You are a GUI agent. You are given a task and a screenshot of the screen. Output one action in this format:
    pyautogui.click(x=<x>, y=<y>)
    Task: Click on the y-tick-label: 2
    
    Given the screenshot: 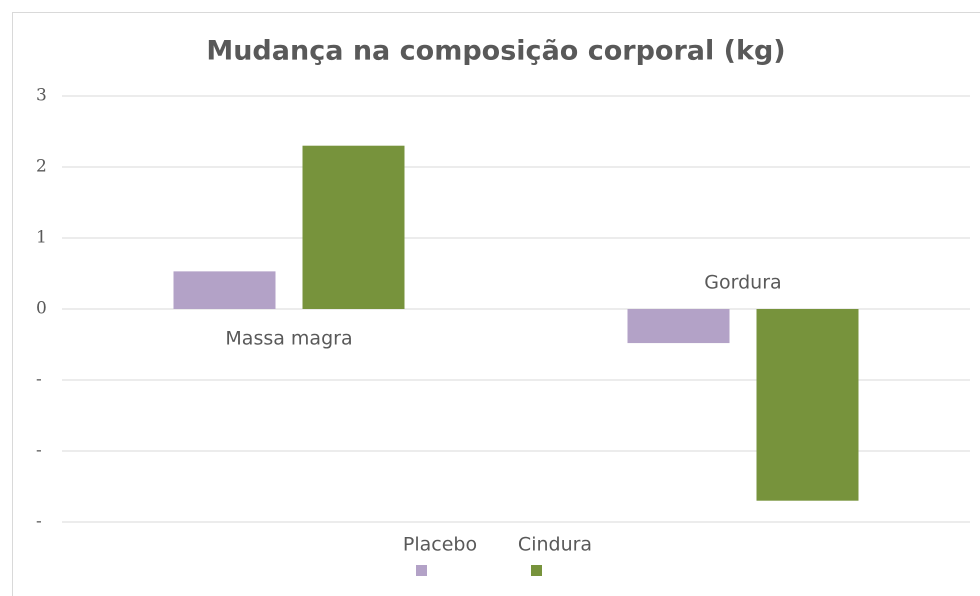 What is the action you would take?
    pyautogui.click(x=41, y=167)
    